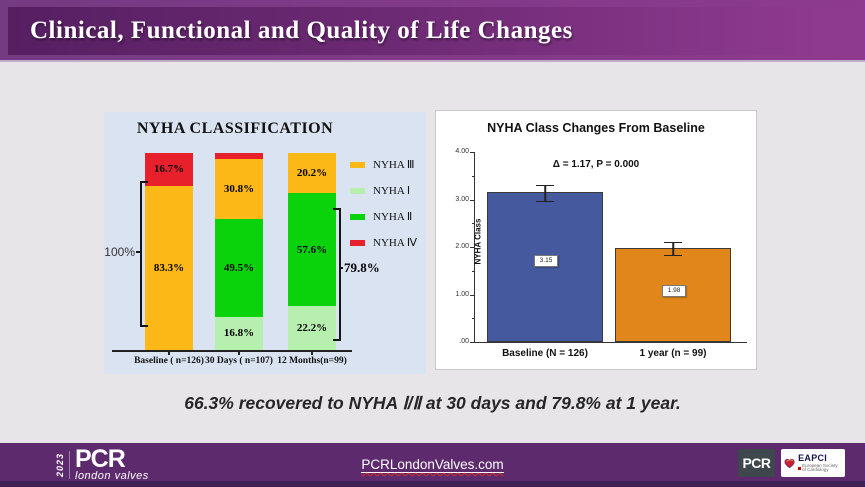  What do you see at coordinates (464, 341) in the screenshot?
I see `y-tick-label: .00` at bounding box center [464, 341].